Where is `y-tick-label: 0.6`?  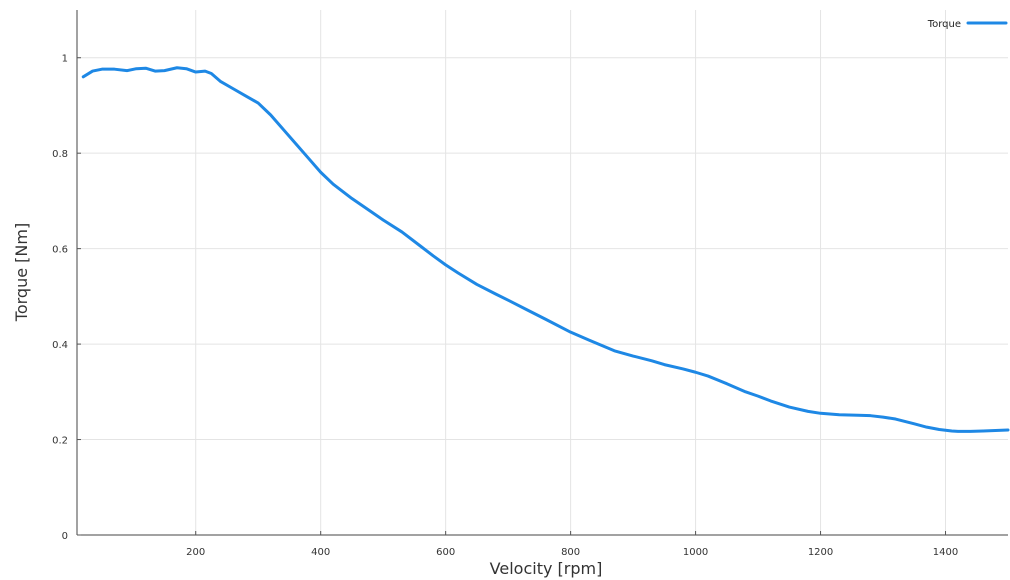
y-tick-label: 0.6 is located at coordinates (60, 250).